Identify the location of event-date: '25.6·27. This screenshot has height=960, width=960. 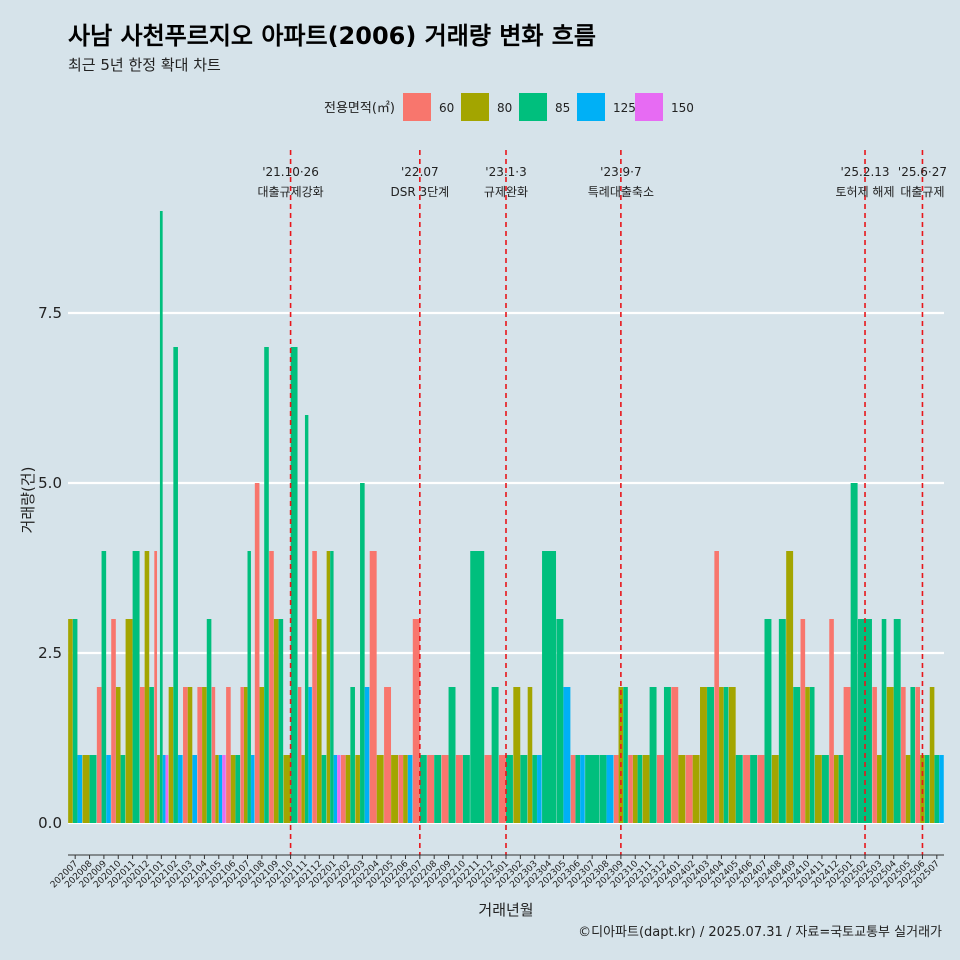
(922, 172).